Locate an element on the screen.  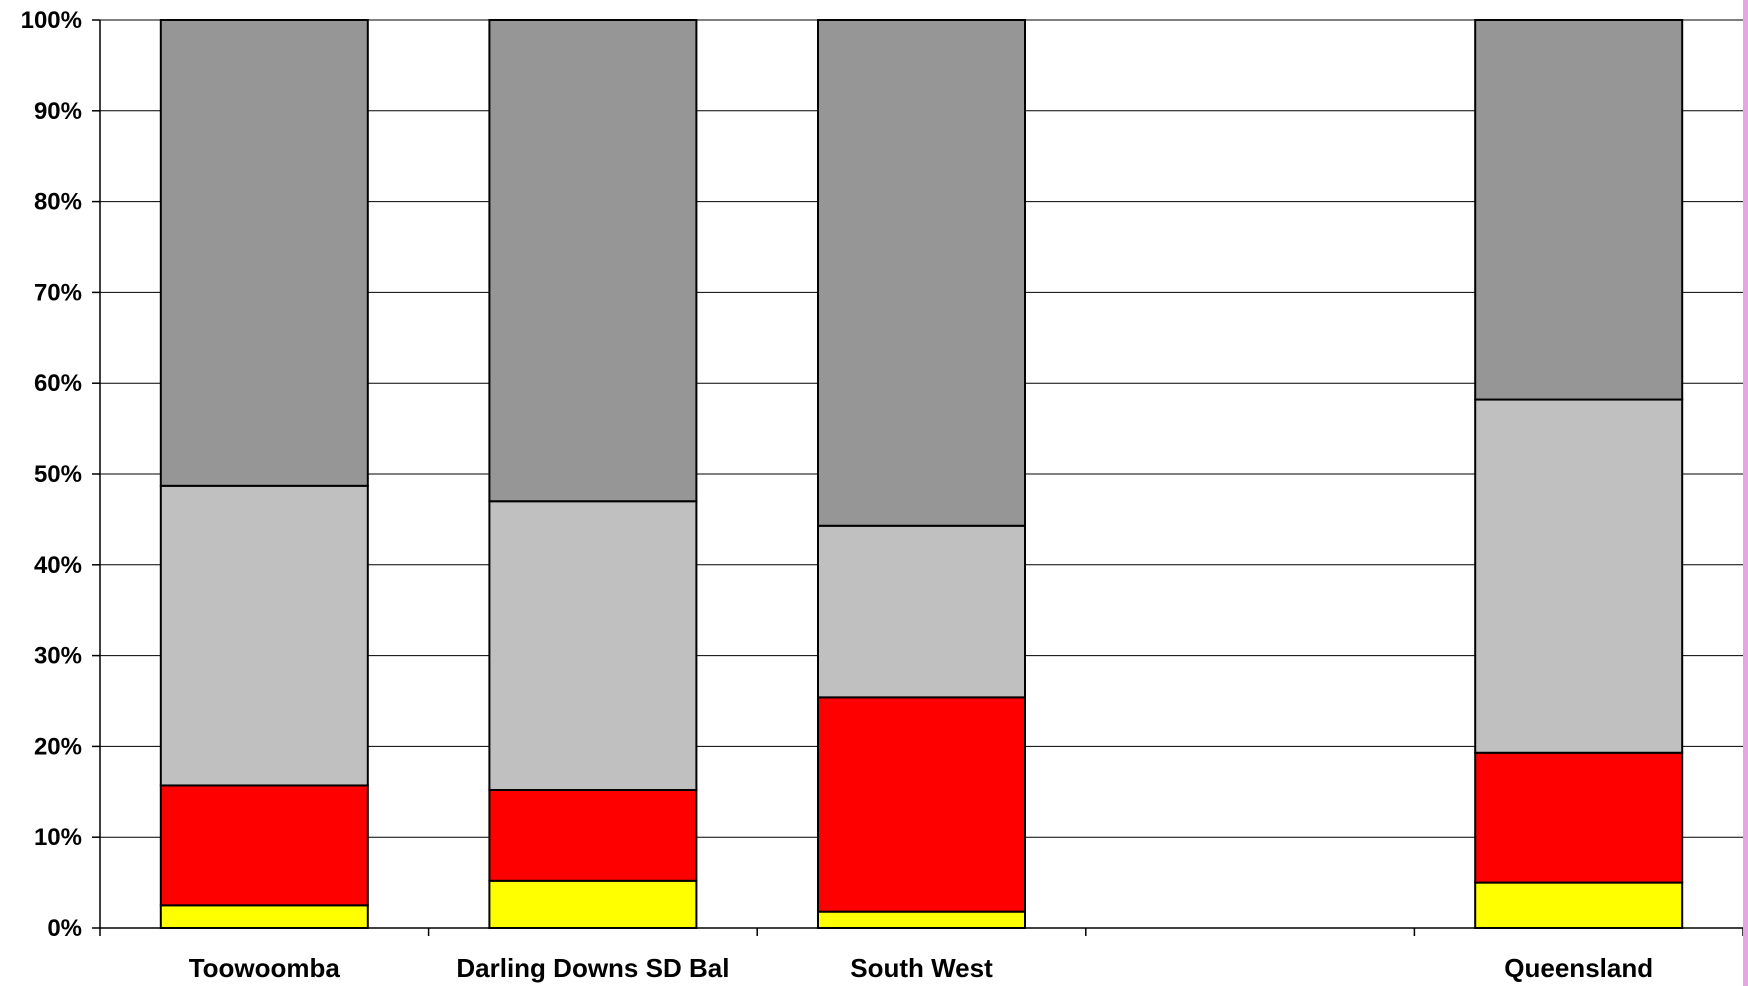
y-tick-label: 90% is located at coordinates (58, 111).